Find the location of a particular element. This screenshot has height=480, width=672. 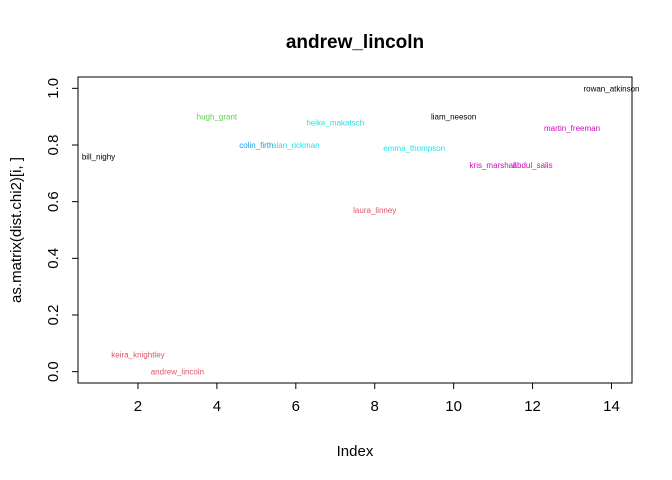

point-bill-nighy: bill_nighy is located at coordinates (98, 156).